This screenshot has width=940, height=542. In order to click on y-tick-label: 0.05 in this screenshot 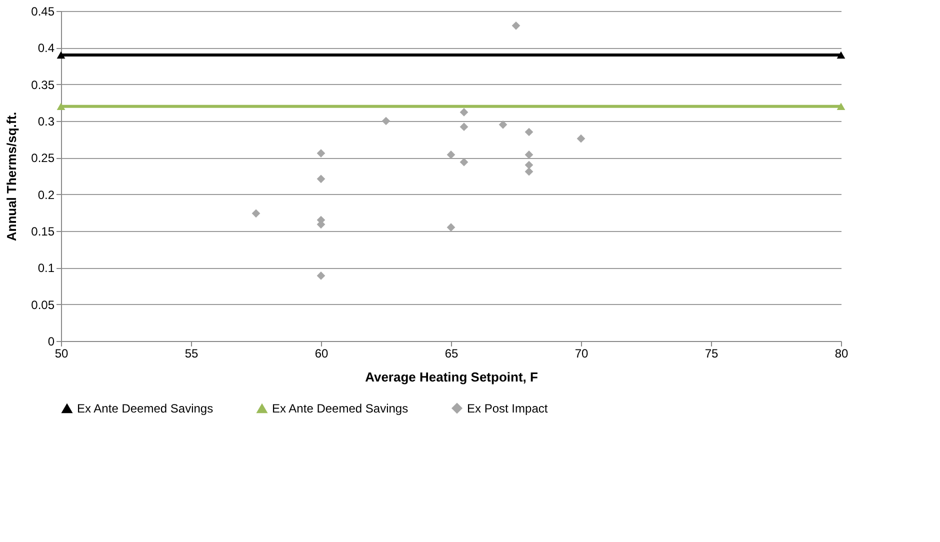, I will do `click(43, 305)`.